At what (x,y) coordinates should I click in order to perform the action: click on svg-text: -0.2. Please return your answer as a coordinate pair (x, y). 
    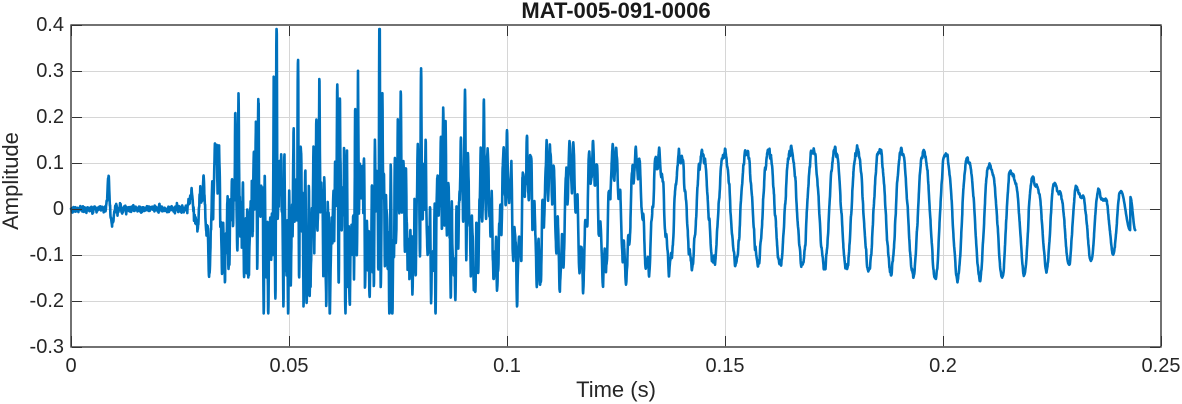
    Looking at the image, I should click on (47, 301).